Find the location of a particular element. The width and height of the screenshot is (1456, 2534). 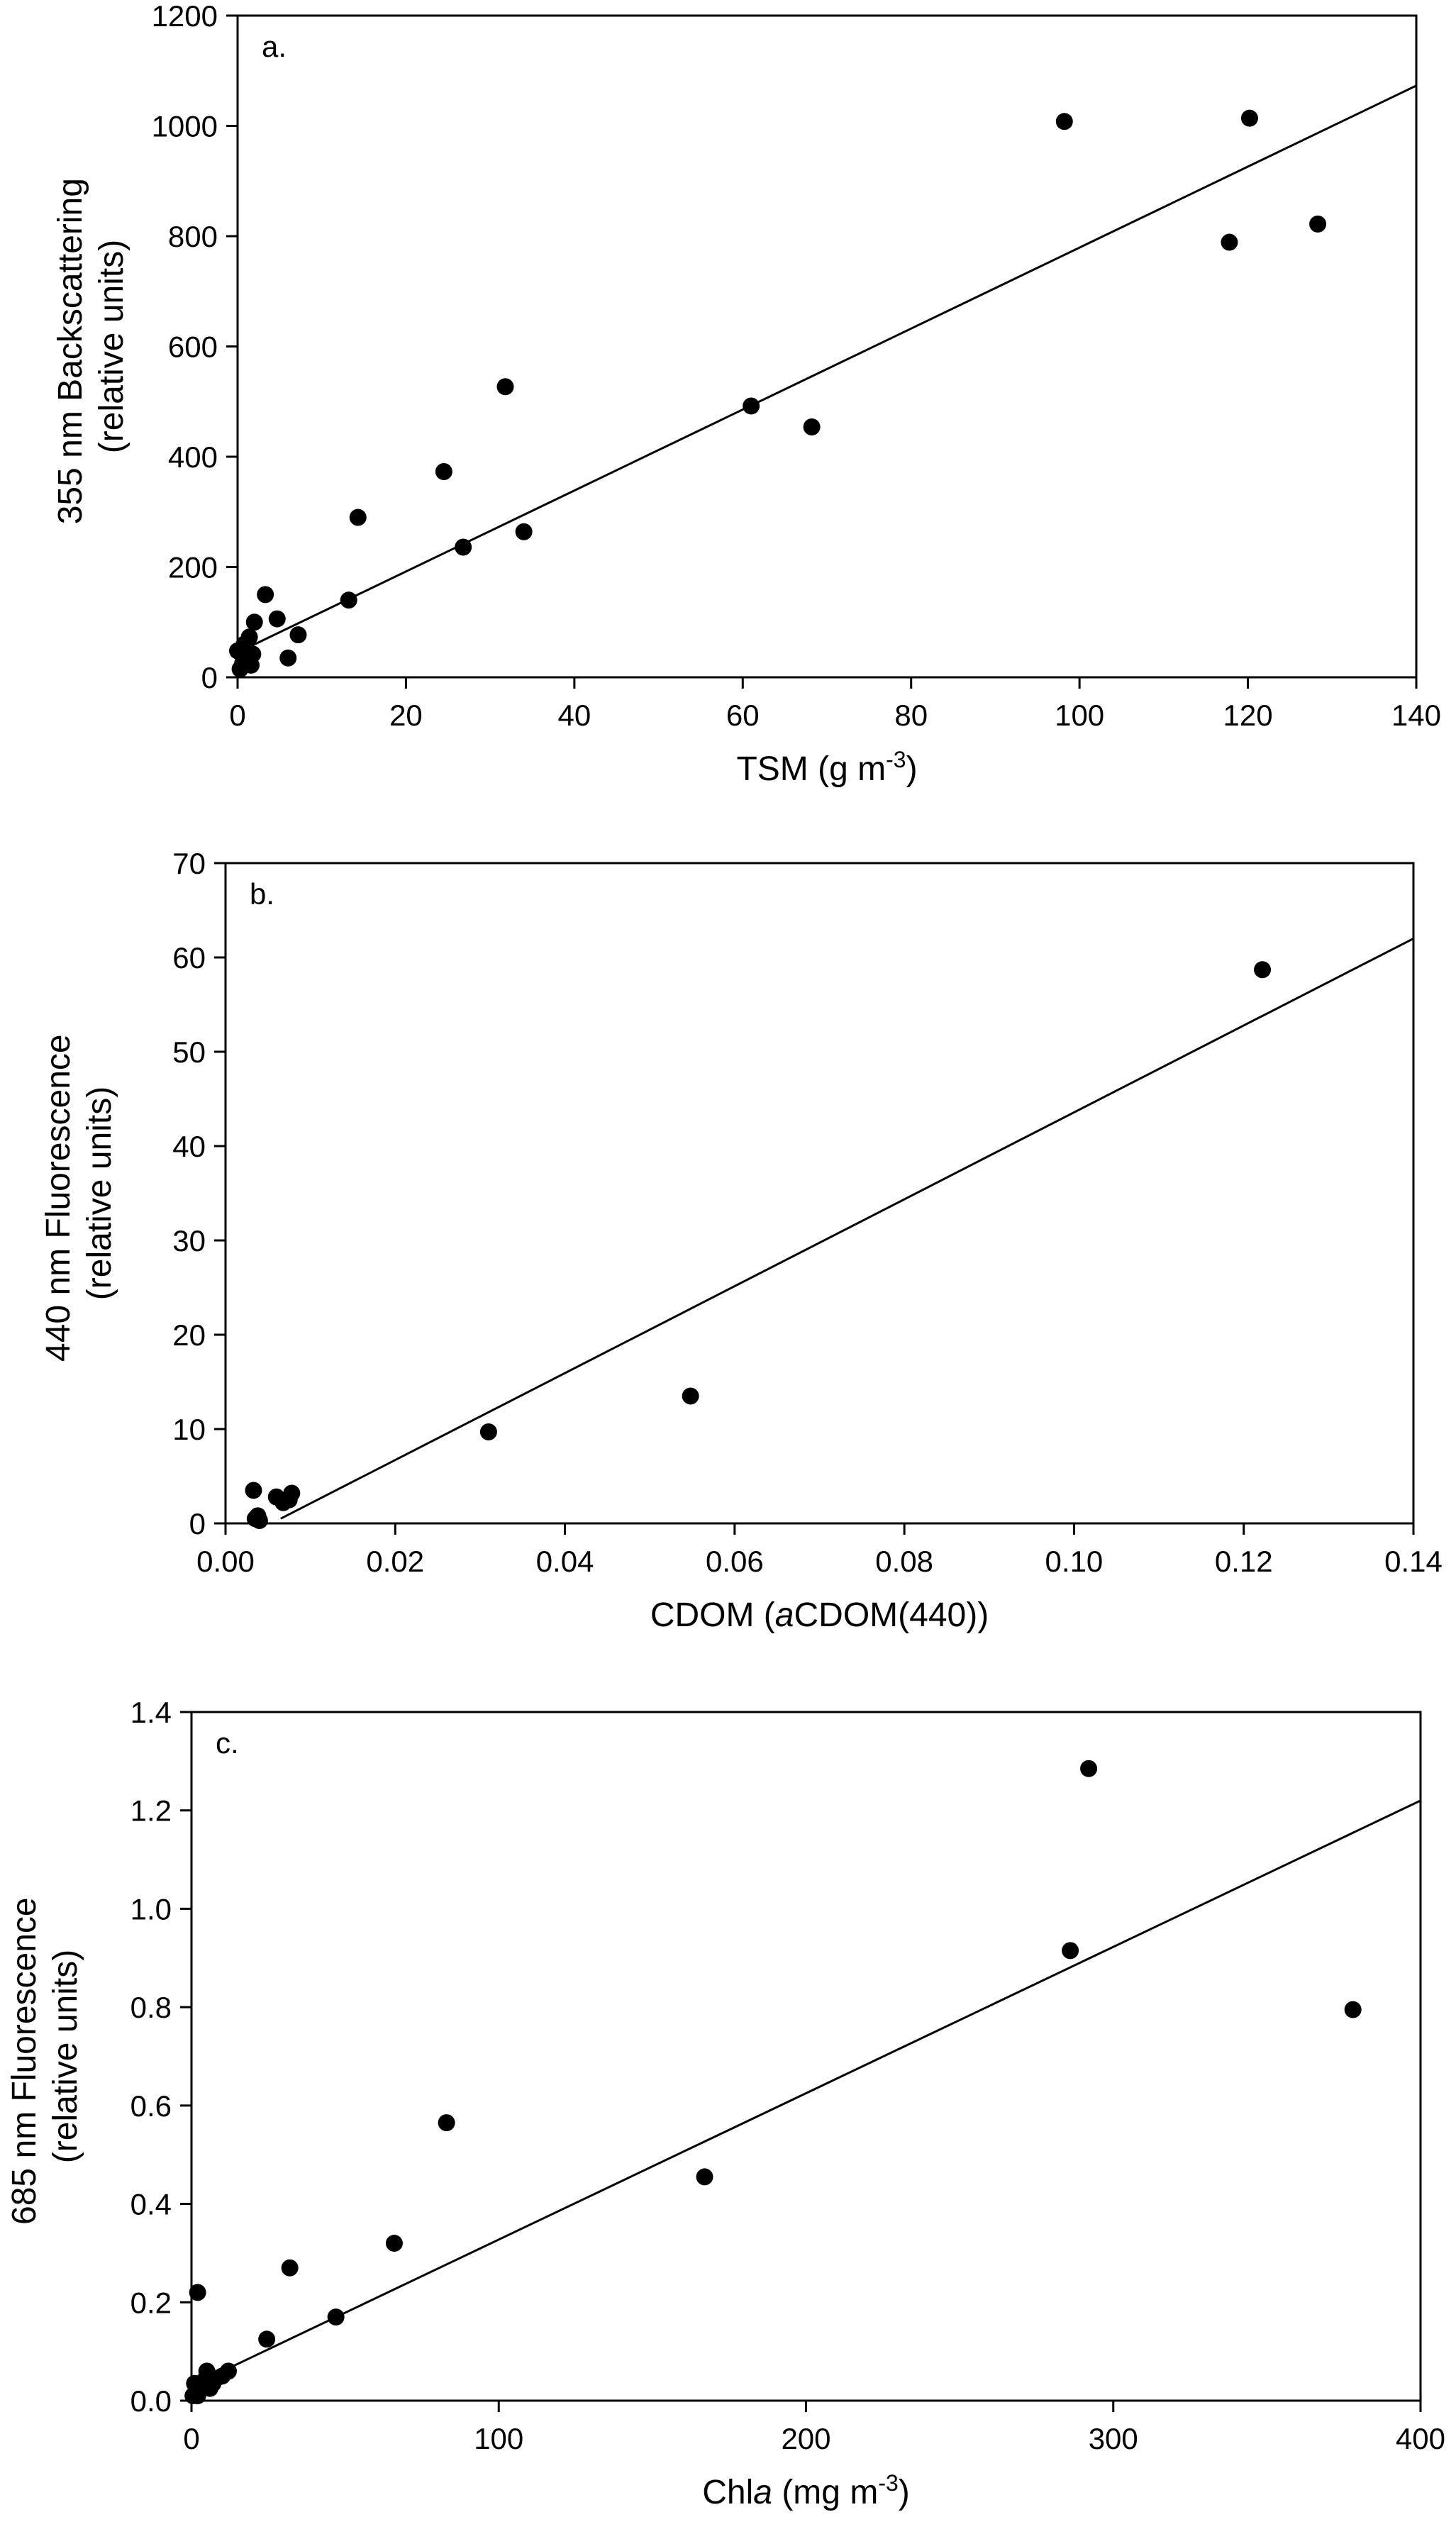

panel-a-y-tick-label: 0 is located at coordinates (210, 677).